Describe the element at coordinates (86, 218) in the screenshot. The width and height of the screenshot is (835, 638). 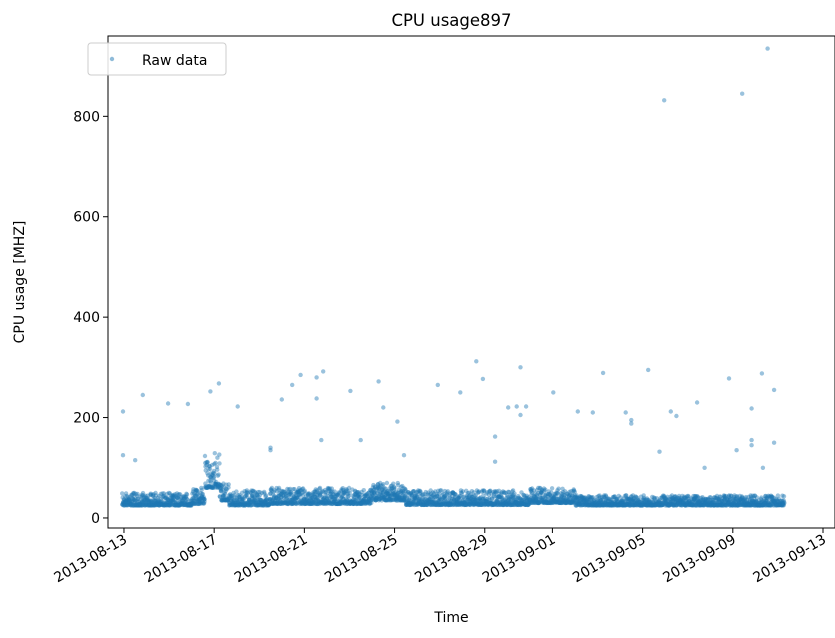
I see `y-tick-label: 600` at that location.